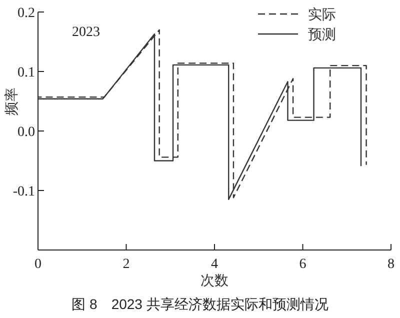  What do you see at coordinates (391, 264) in the screenshot?
I see `x-tick-label: 8` at bounding box center [391, 264].